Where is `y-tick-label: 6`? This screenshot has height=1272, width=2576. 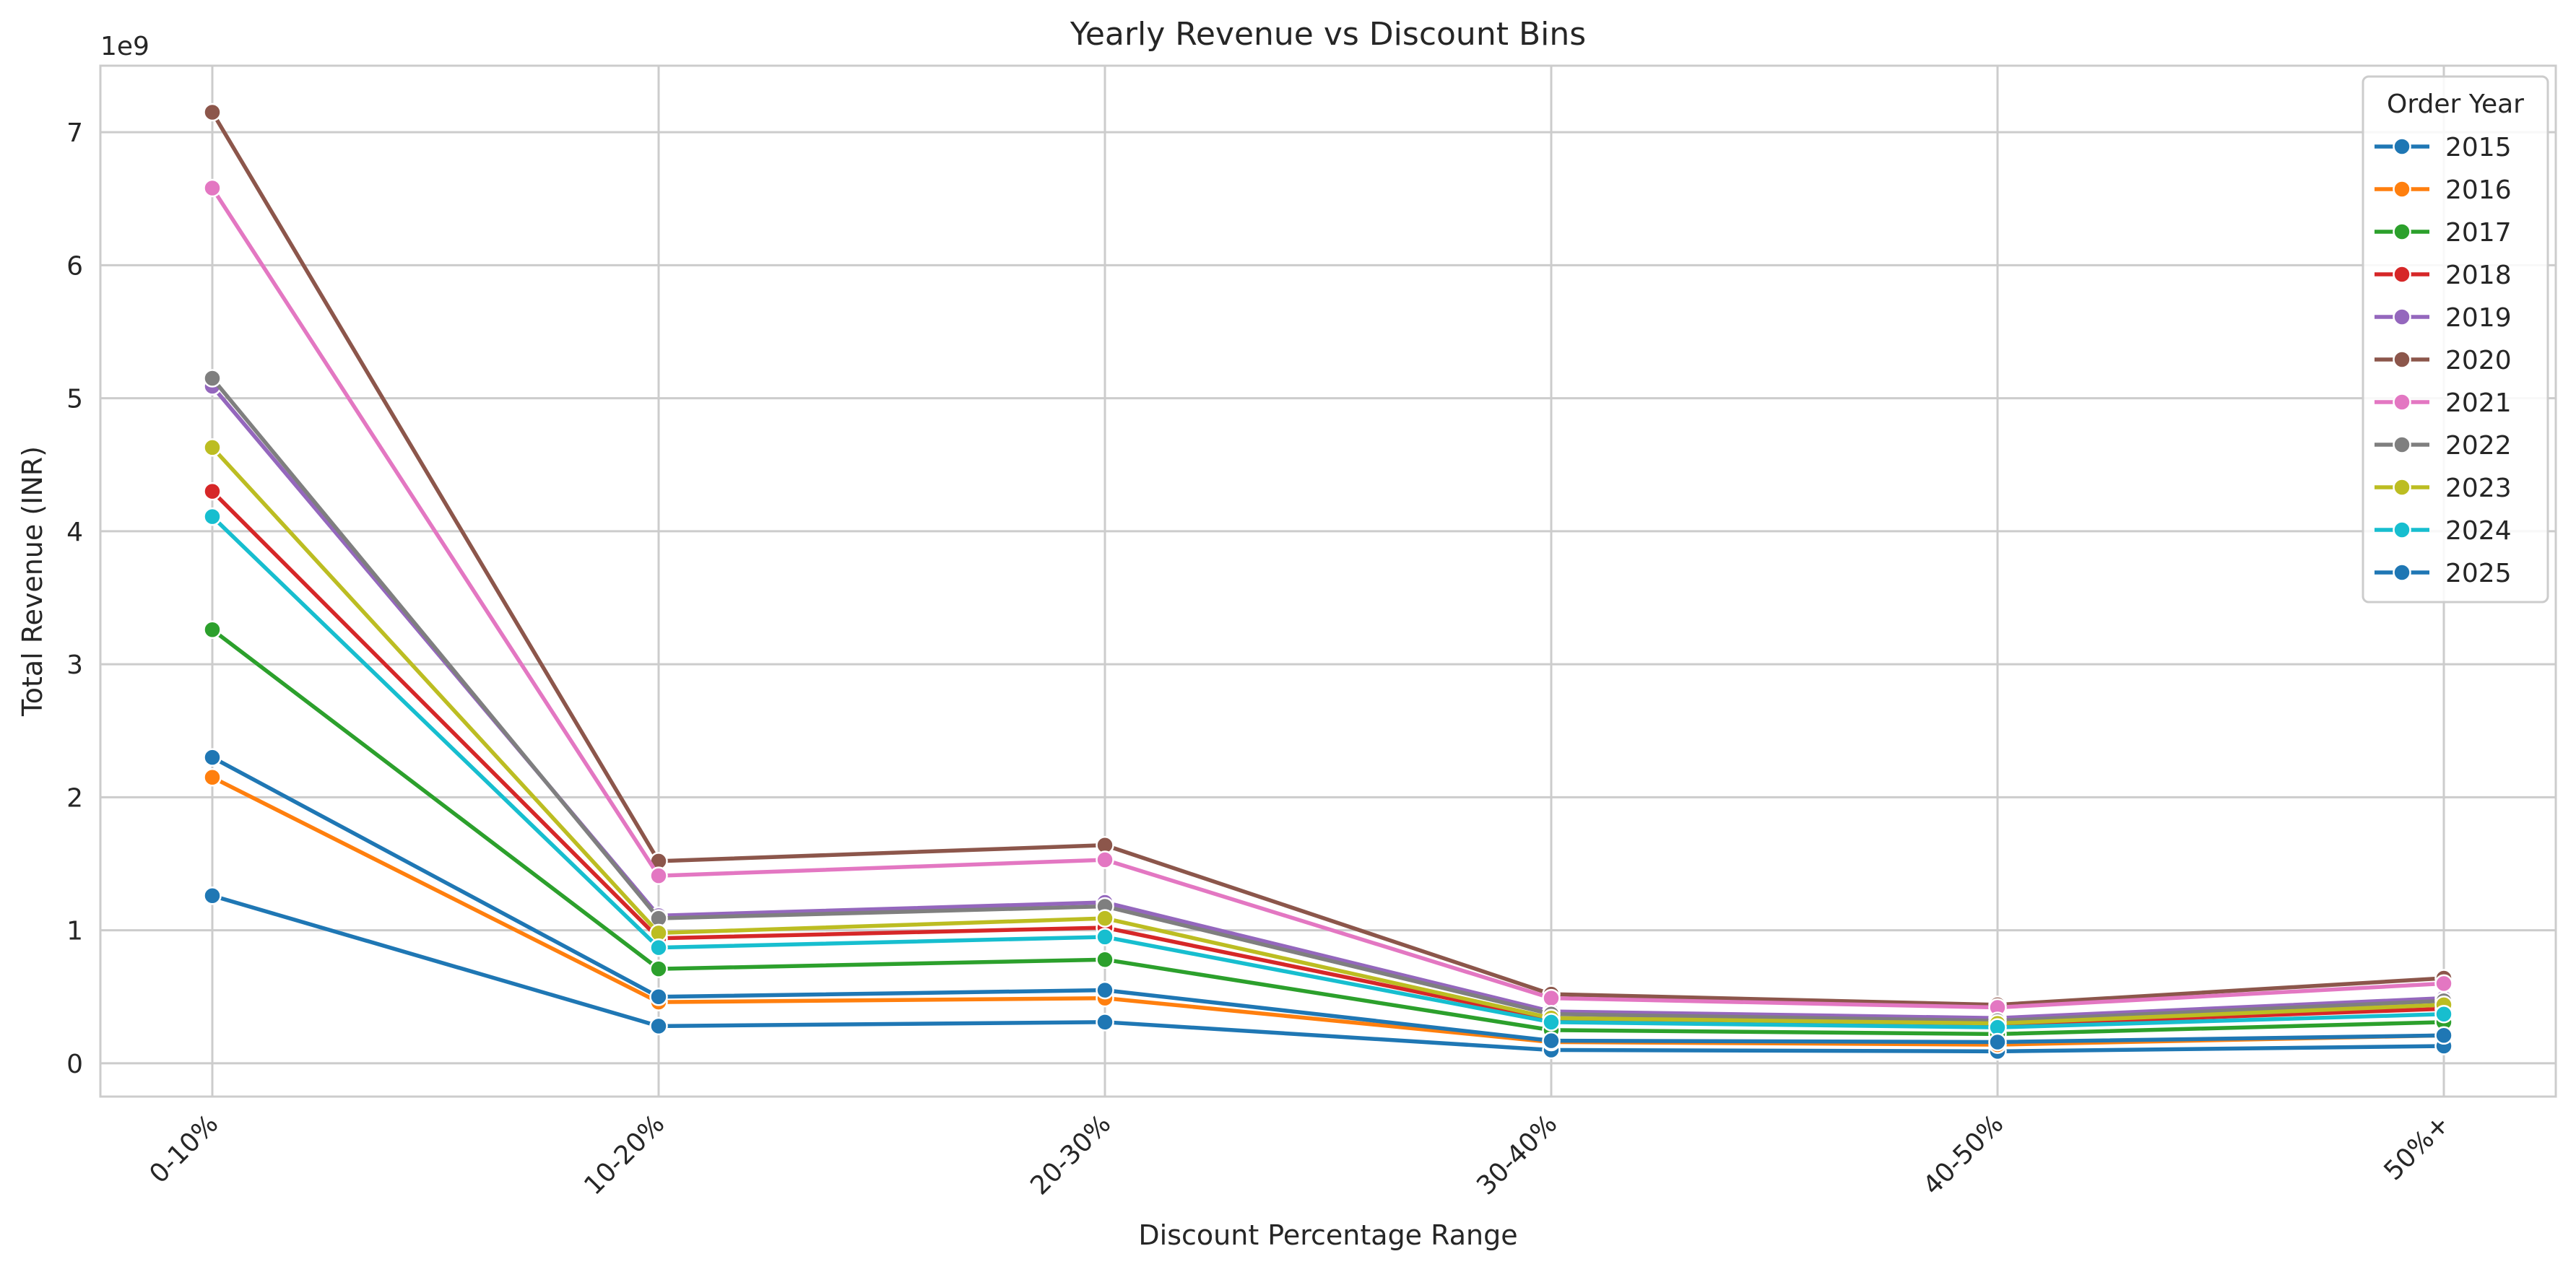
y-tick-label: 6 is located at coordinates (74, 266).